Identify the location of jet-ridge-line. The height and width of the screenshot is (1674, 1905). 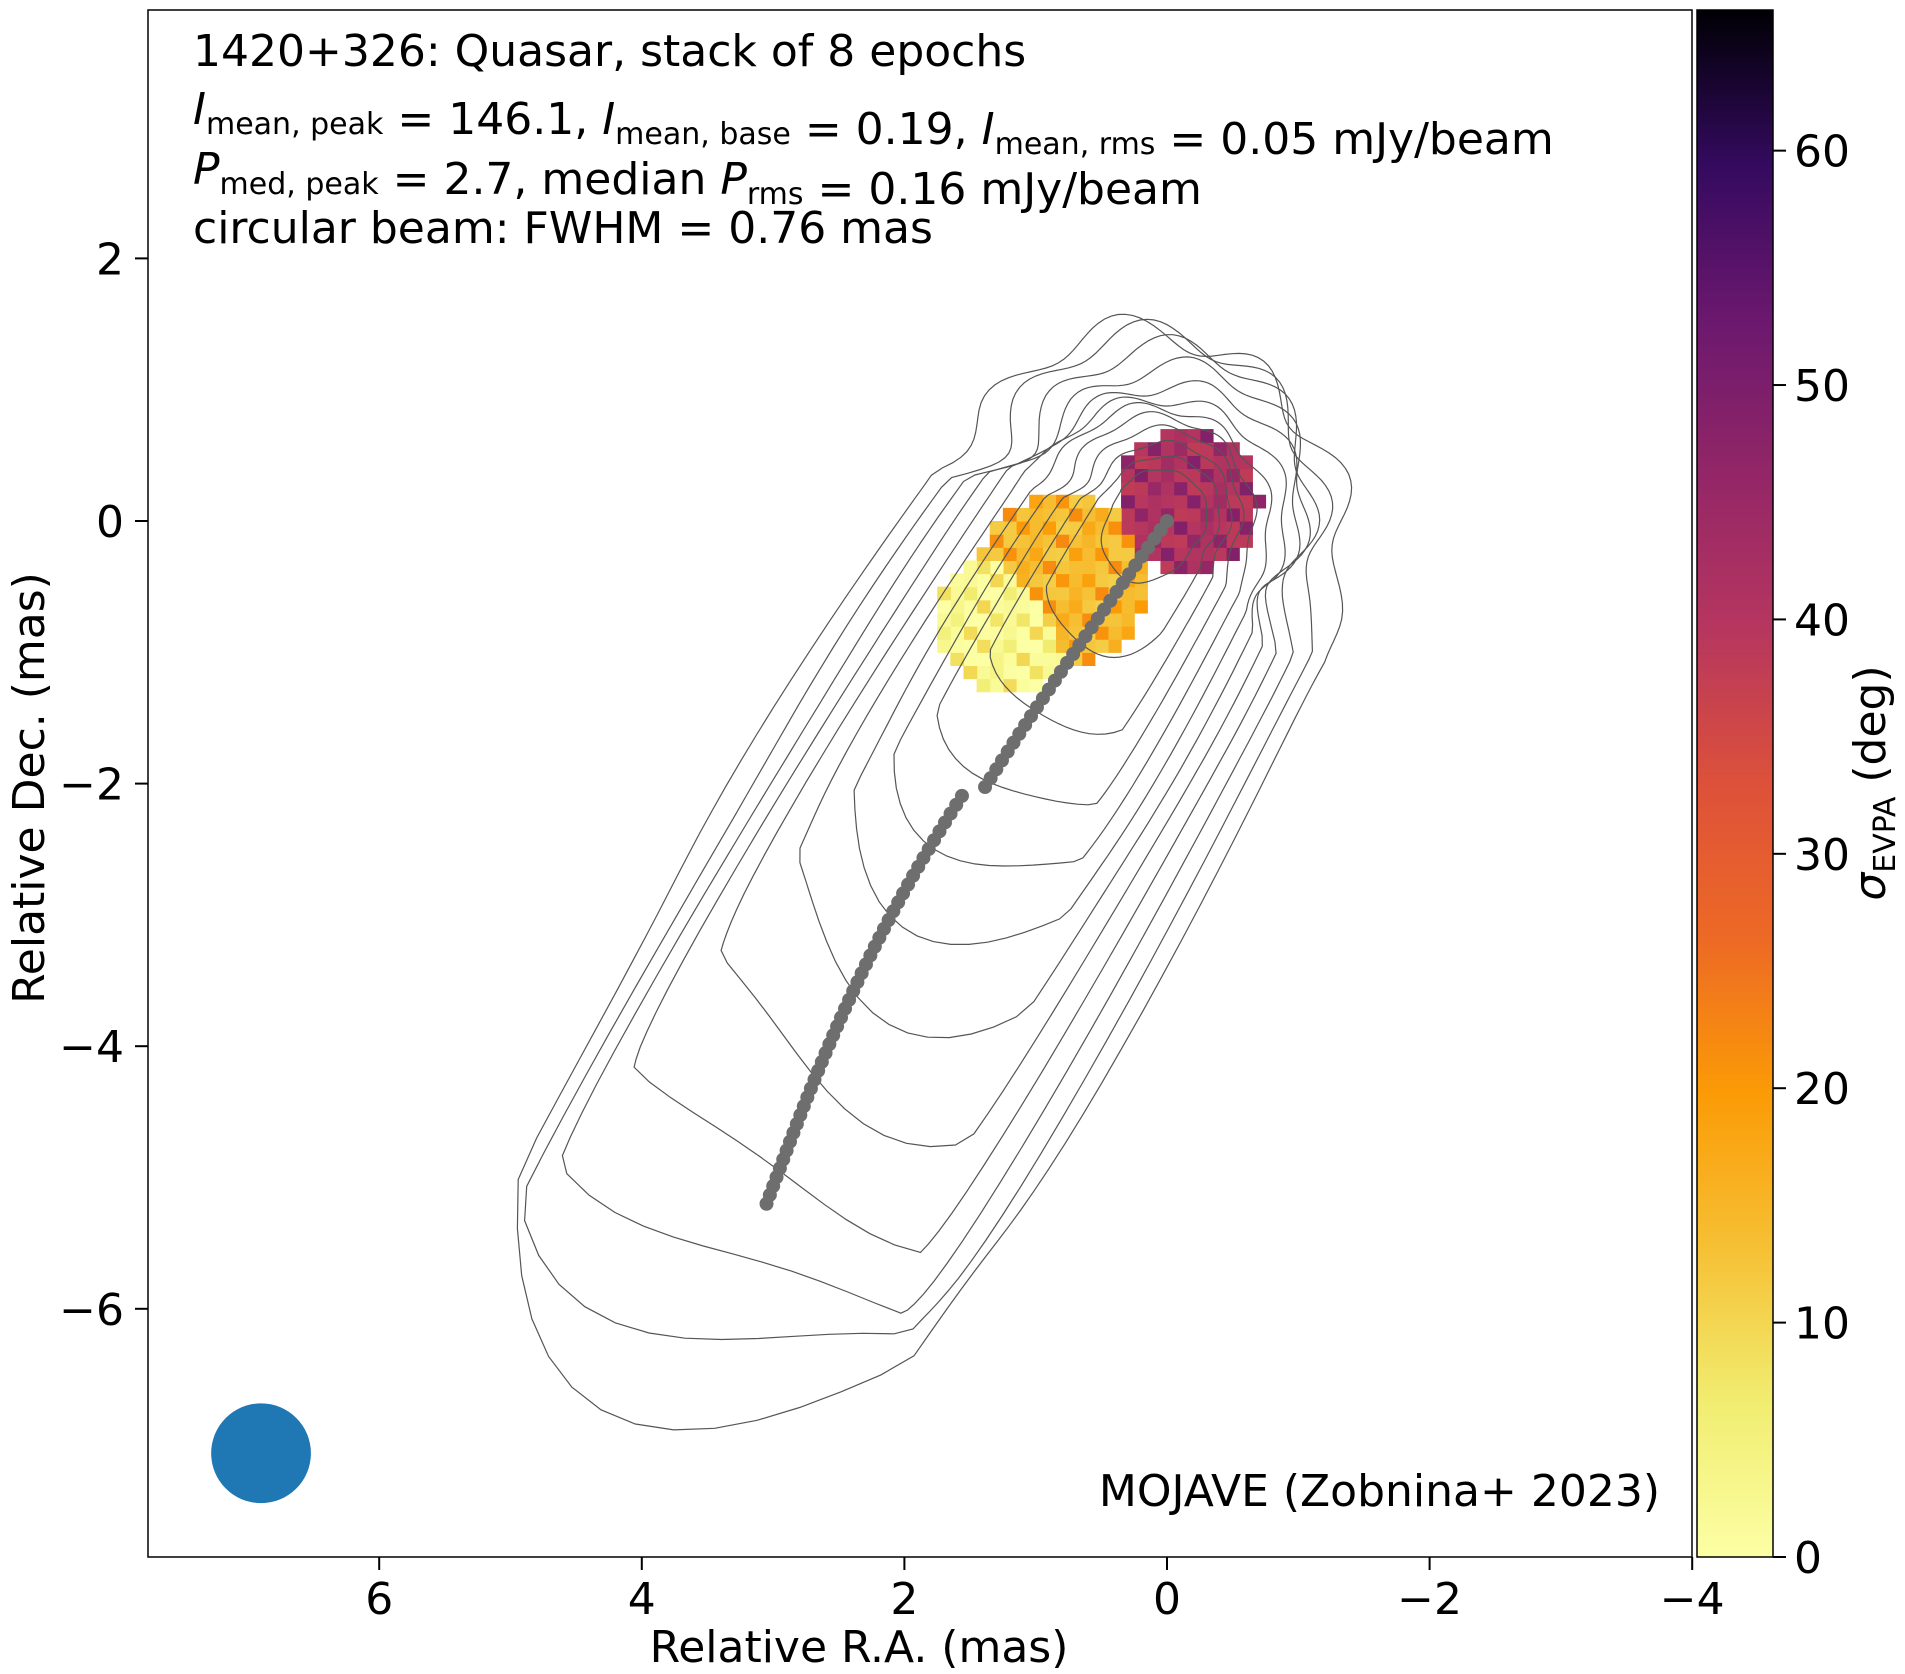
(966, 862).